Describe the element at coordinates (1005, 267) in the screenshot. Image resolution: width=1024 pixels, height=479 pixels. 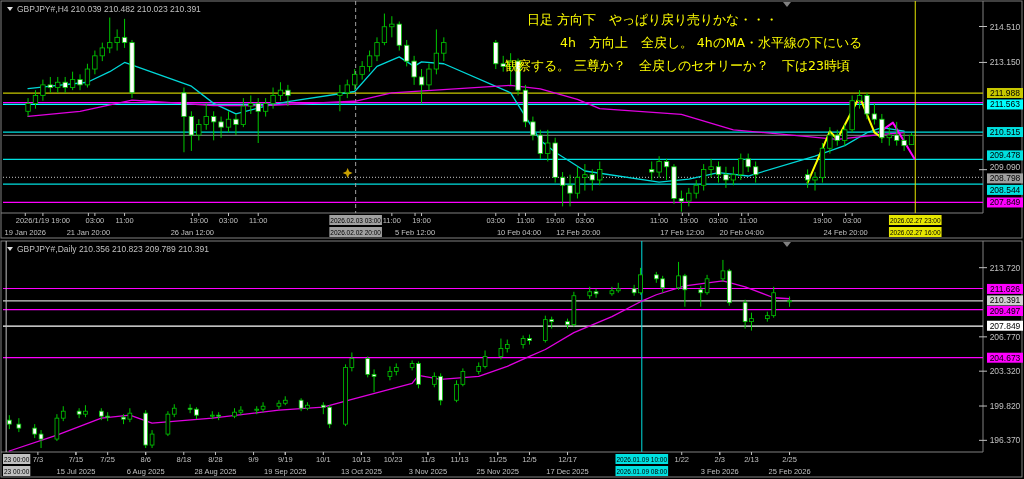
I see `y-tick-label: 213.720` at that location.